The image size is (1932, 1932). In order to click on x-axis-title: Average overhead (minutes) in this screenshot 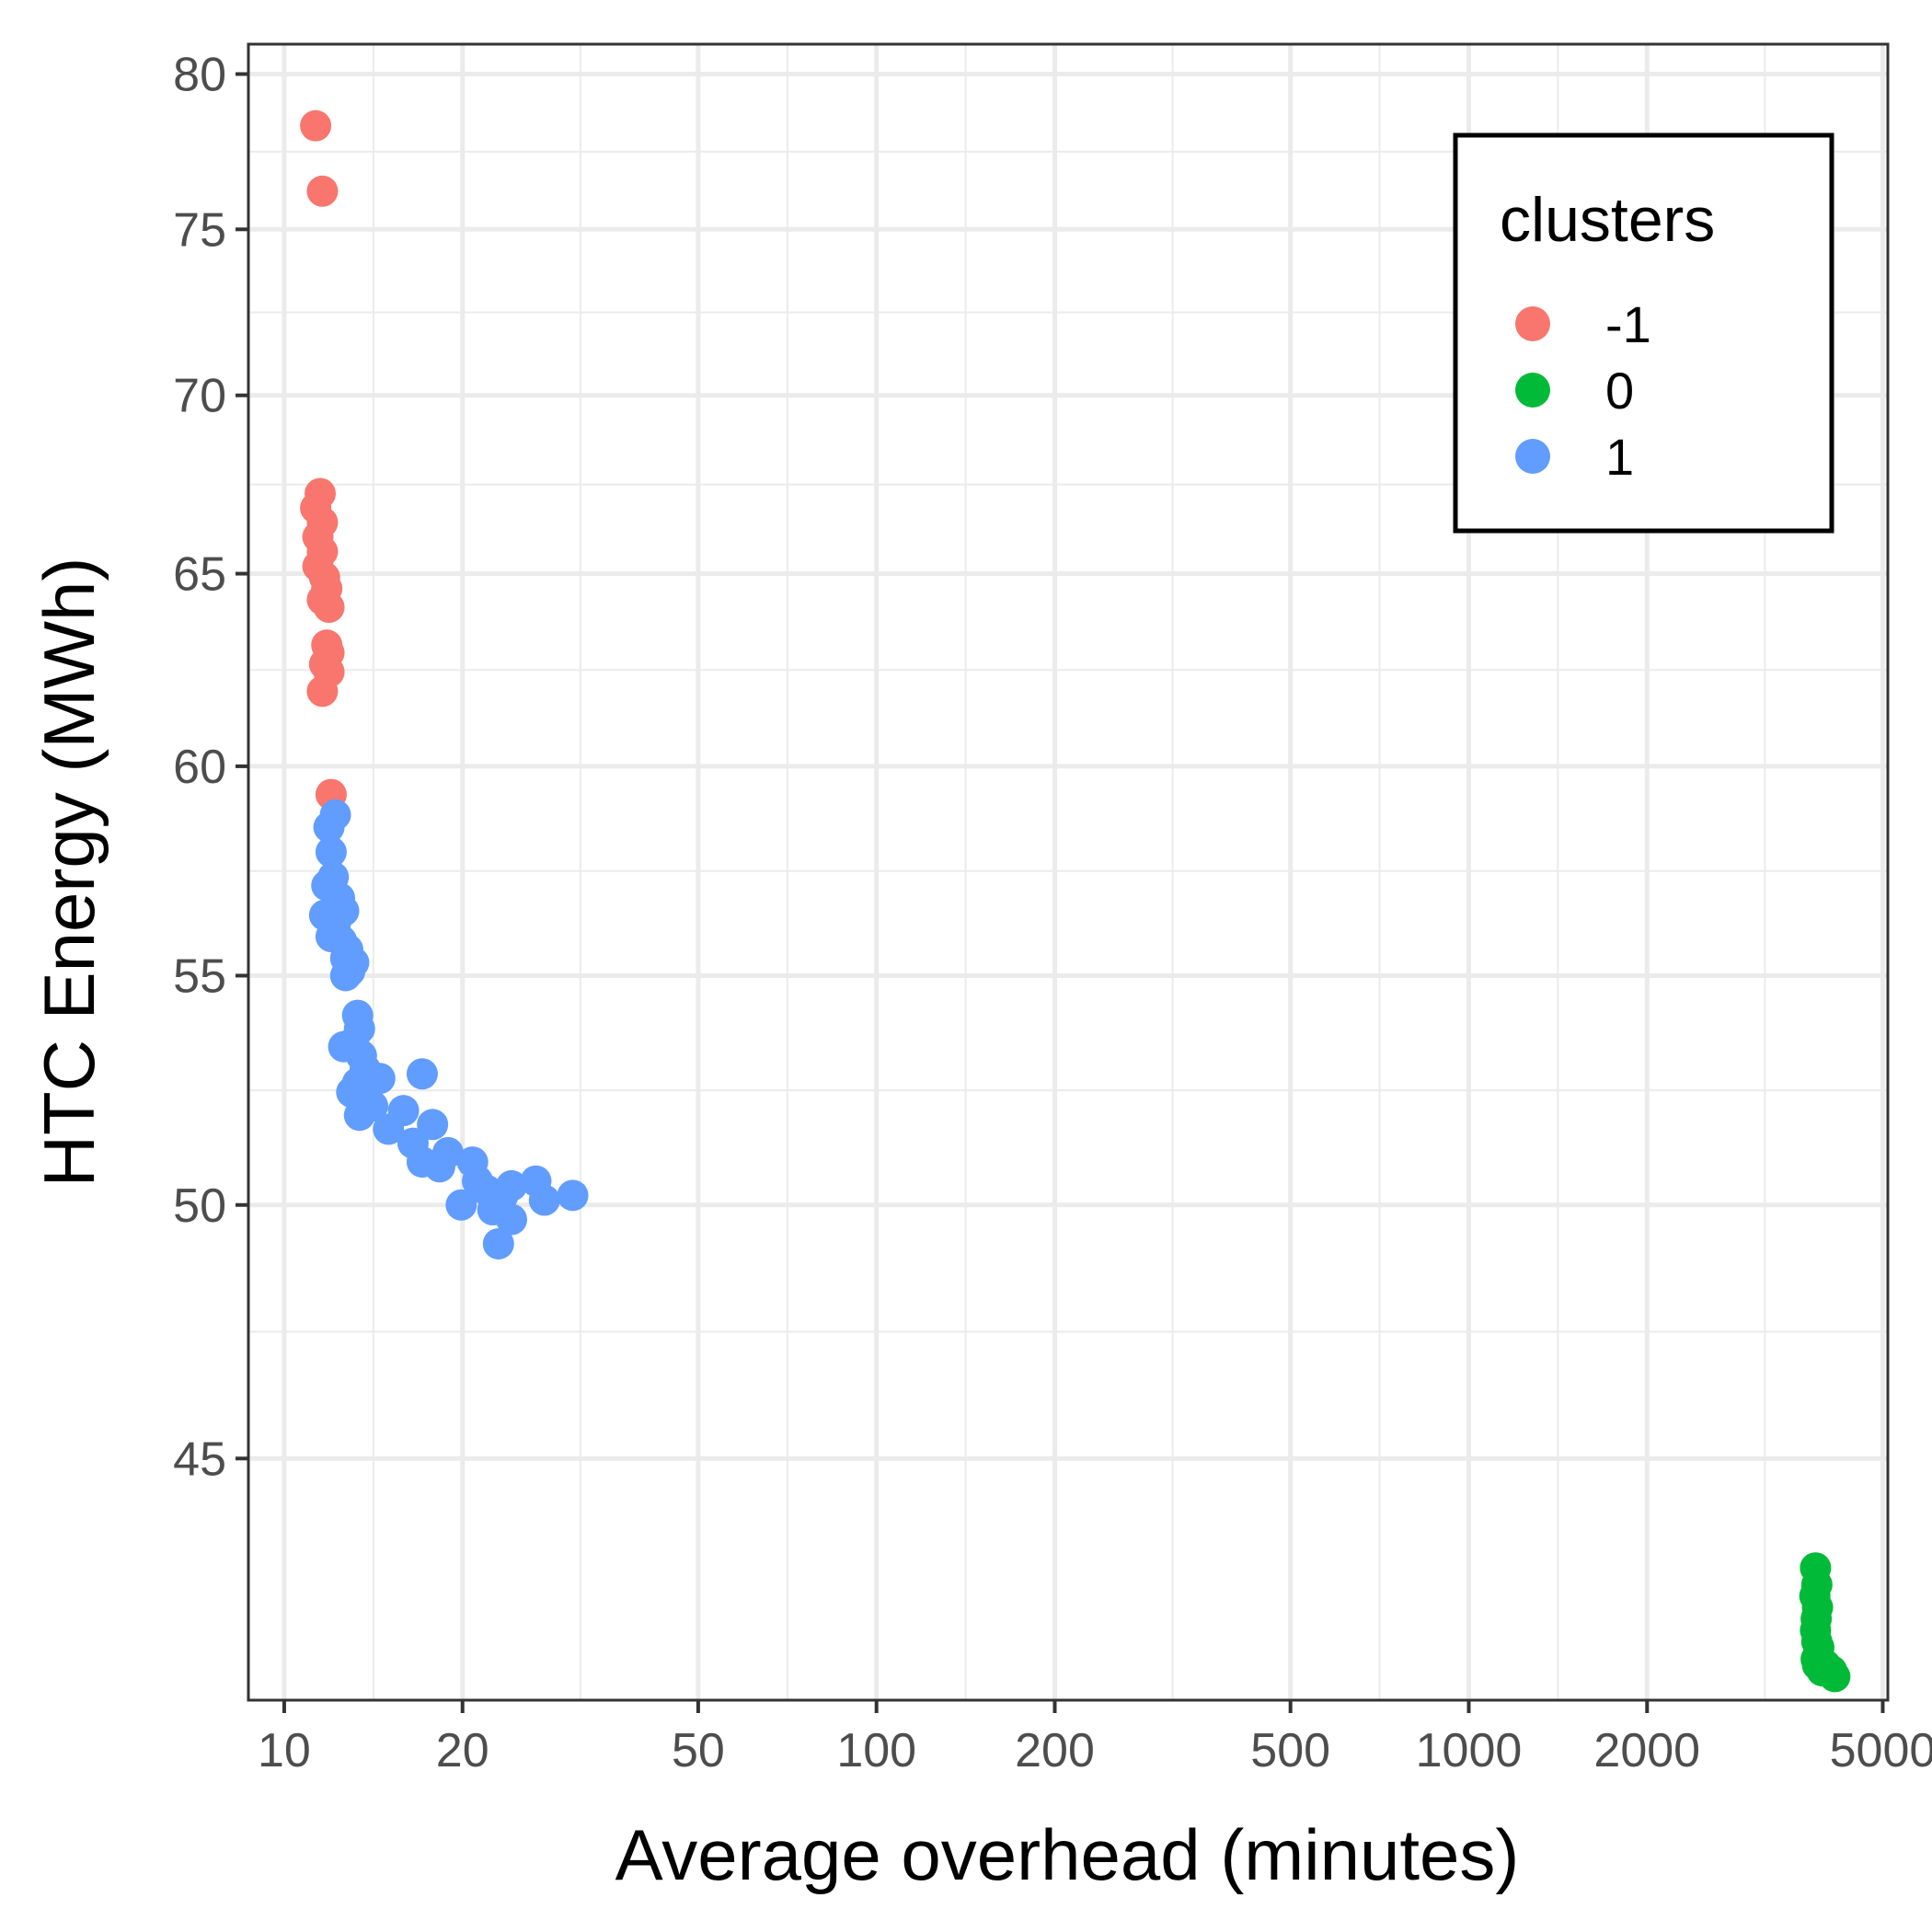, I will do `click(1067, 1854)`.